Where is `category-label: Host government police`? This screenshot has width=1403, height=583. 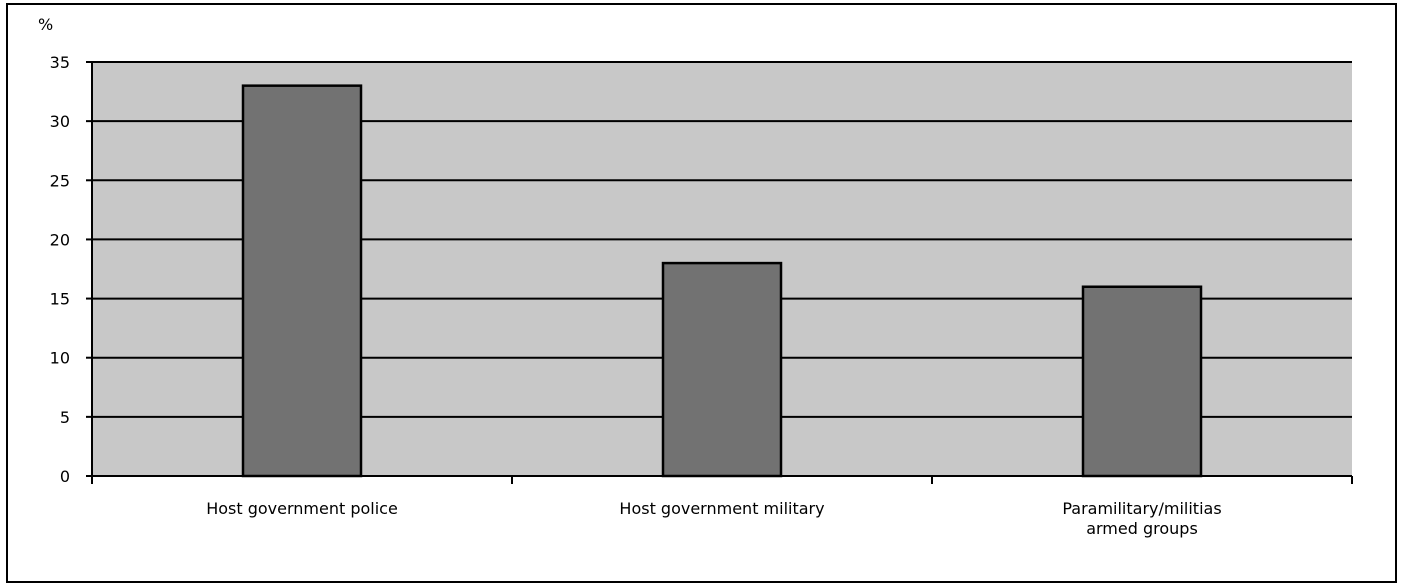
category-label: Host government police is located at coordinates (302, 508).